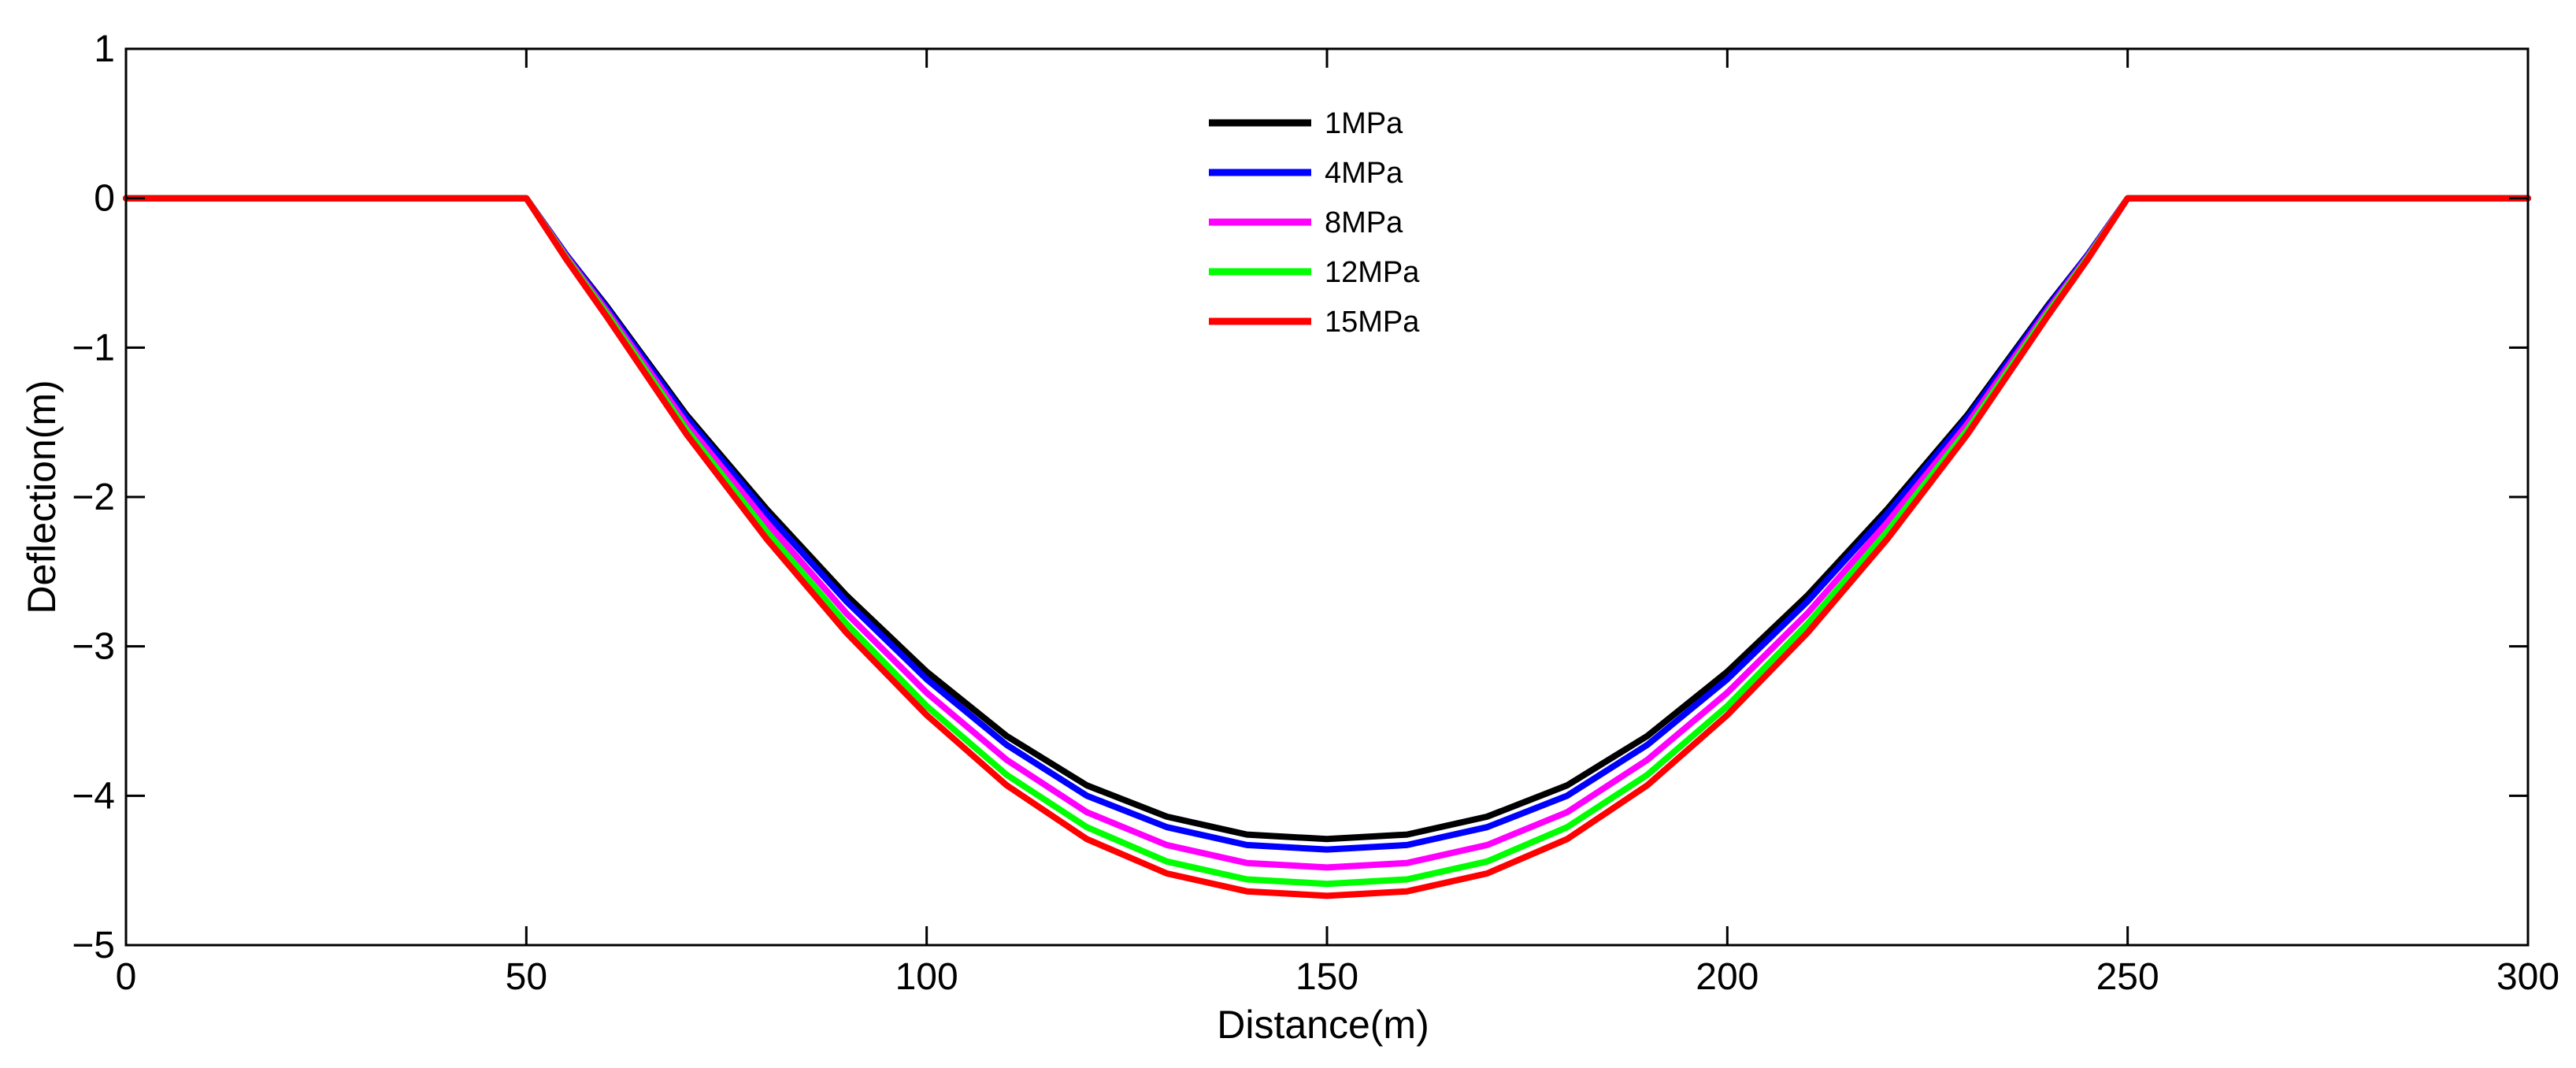  I want to click on y-tick-label: 1, so click(104, 49).